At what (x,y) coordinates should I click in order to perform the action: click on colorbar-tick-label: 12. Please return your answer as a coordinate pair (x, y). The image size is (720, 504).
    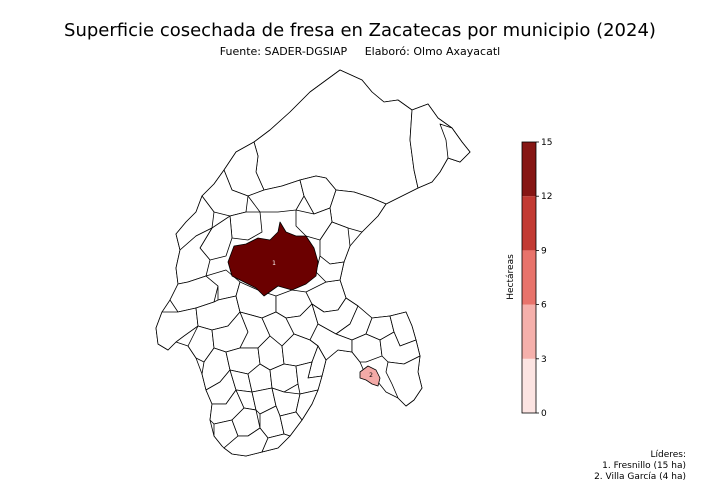
    Looking at the image, I should click on (546, 197).